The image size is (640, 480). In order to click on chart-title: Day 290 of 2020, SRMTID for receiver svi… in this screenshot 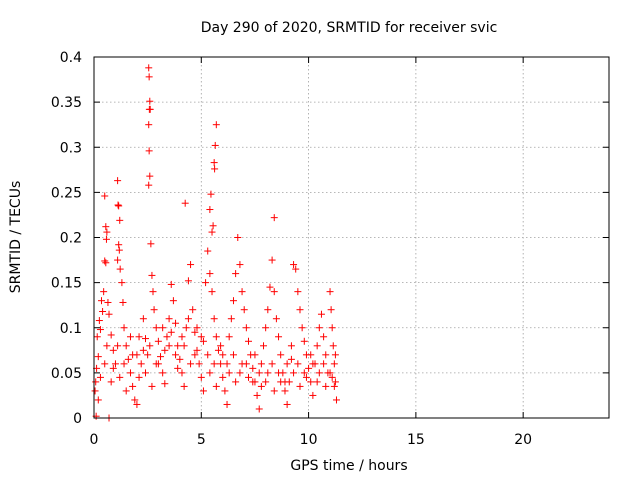, I will do `click(349, 28)`.